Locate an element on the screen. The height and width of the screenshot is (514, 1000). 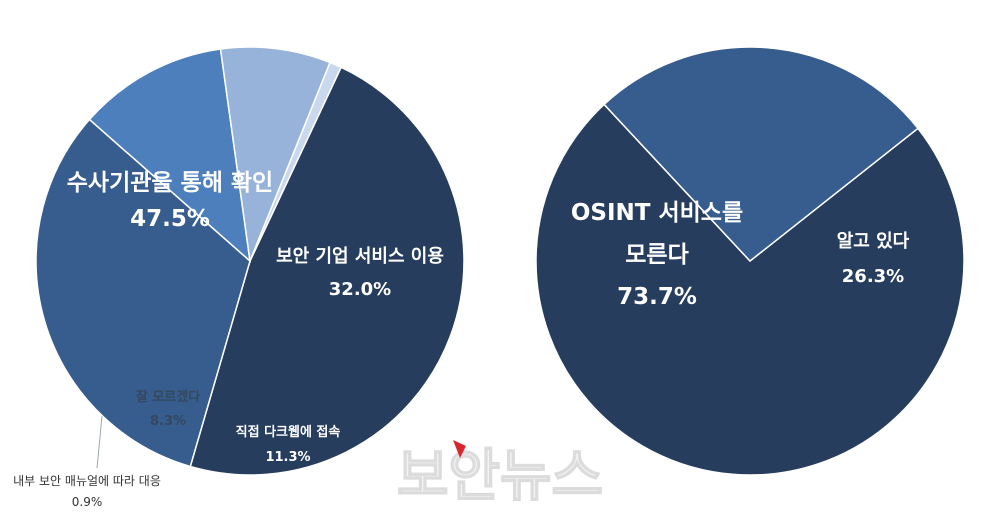
slice-value-investigation: 47.5% is located at coordinates (170, 219).